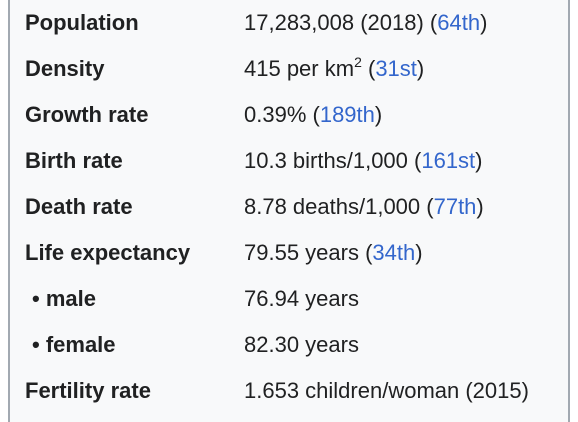 The image size is (578, 422). What do you see at coordinates (334, 67) in the screenshot?
I see `density-value: 415 per km2 (31st)` at bounding box center [334, 67].